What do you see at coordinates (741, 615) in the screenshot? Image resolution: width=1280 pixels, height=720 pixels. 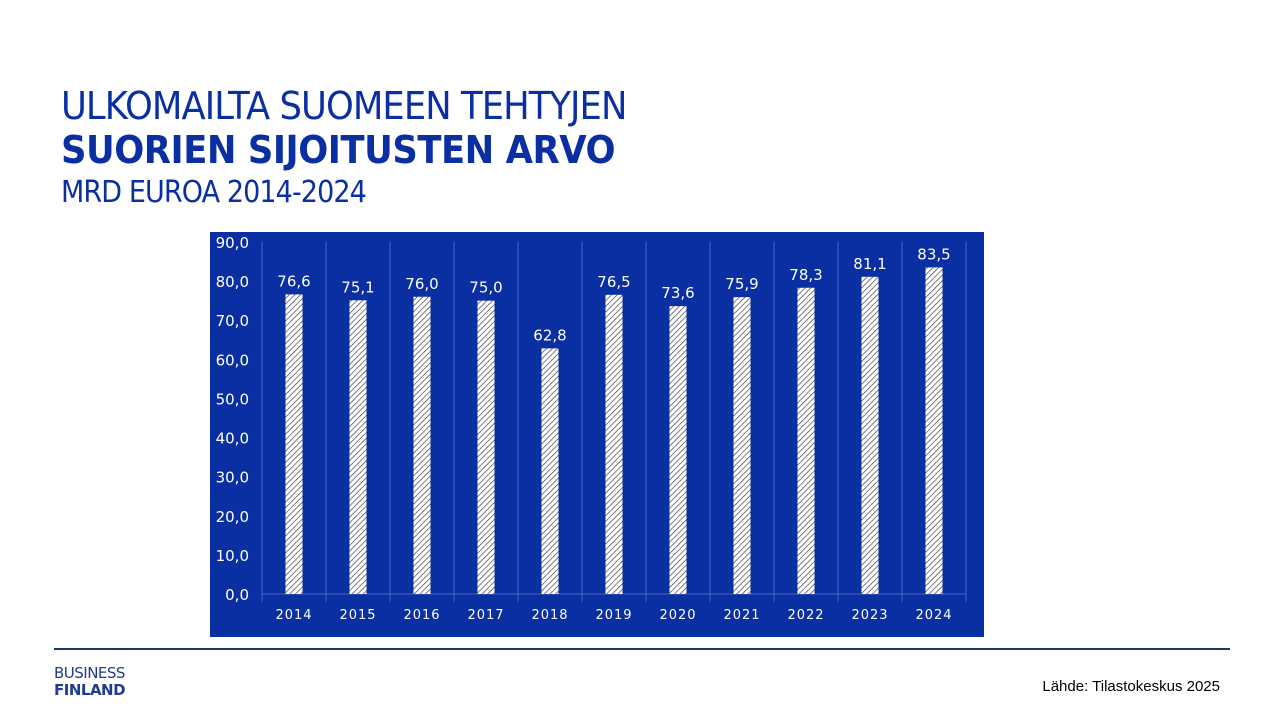 I see `x-tick-label: 2021` at bounding box center [741, 615].